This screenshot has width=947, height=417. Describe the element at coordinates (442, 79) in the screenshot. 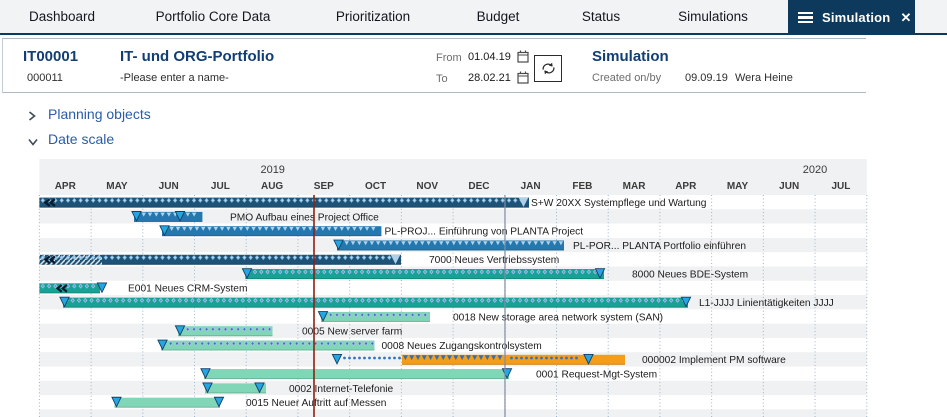

I see `to-label: To` at that location.